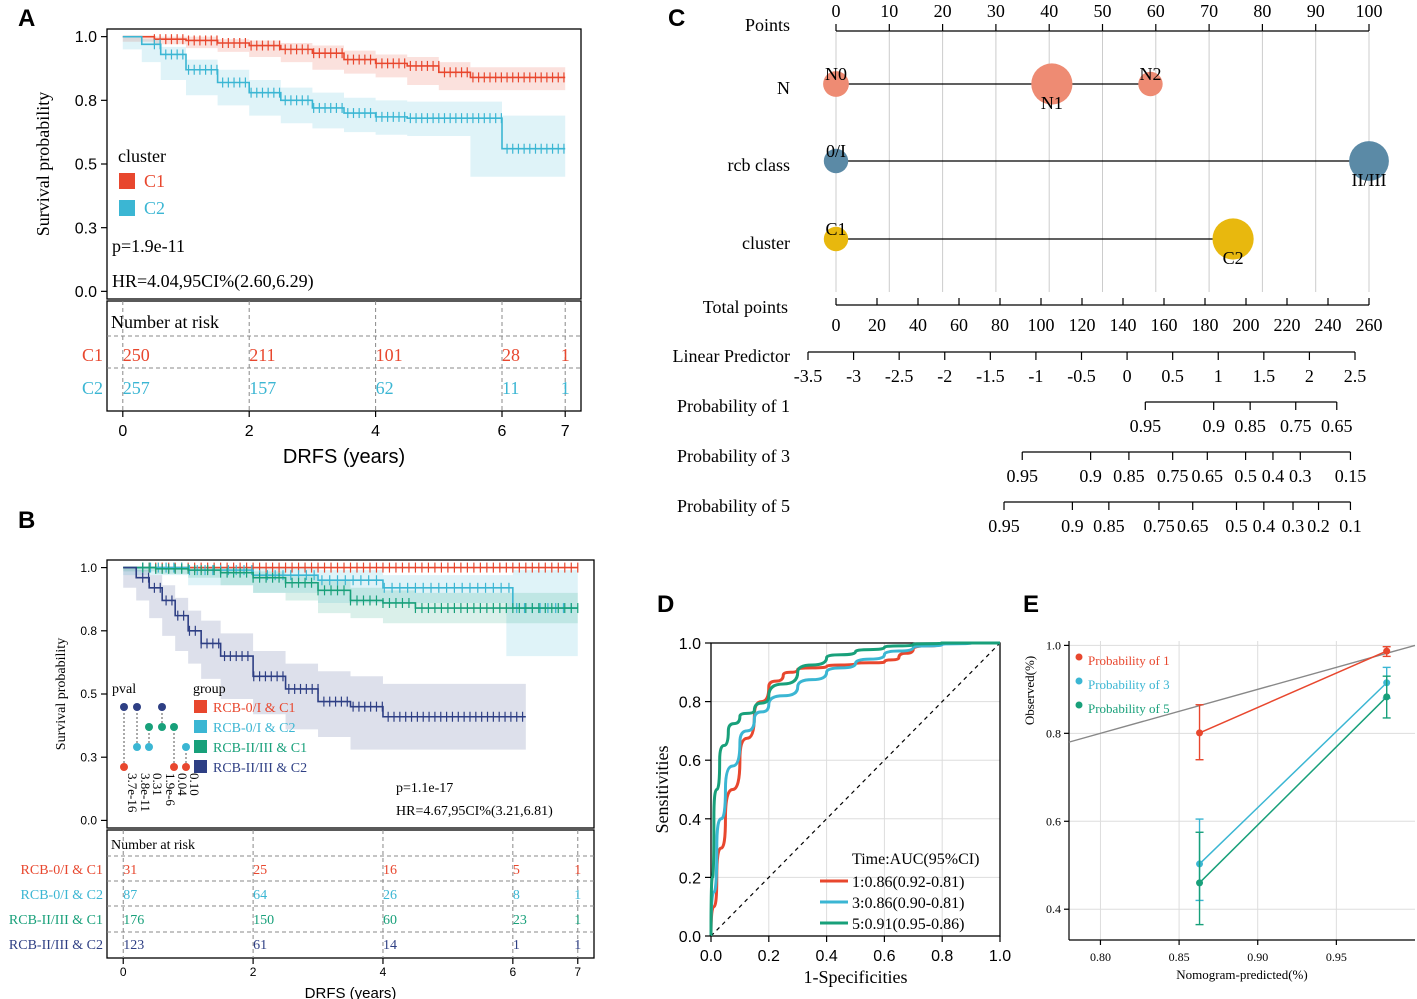 The height and width of the screenshot is (999, 1417). What do you see at coordinates (1205, 325) in the screenshot?
I see `total-points-tick-label: 180` at bounding box center [1205, 325].